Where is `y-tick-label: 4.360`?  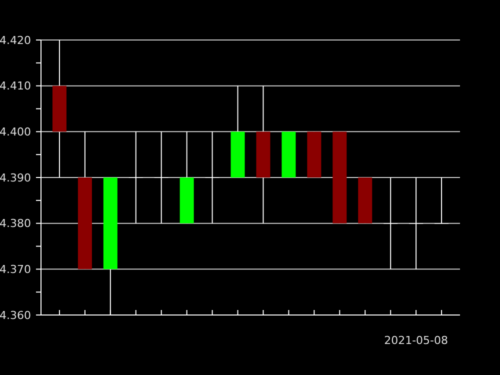
y-tick-label: 4.360 is located at coordinates (15, 315).